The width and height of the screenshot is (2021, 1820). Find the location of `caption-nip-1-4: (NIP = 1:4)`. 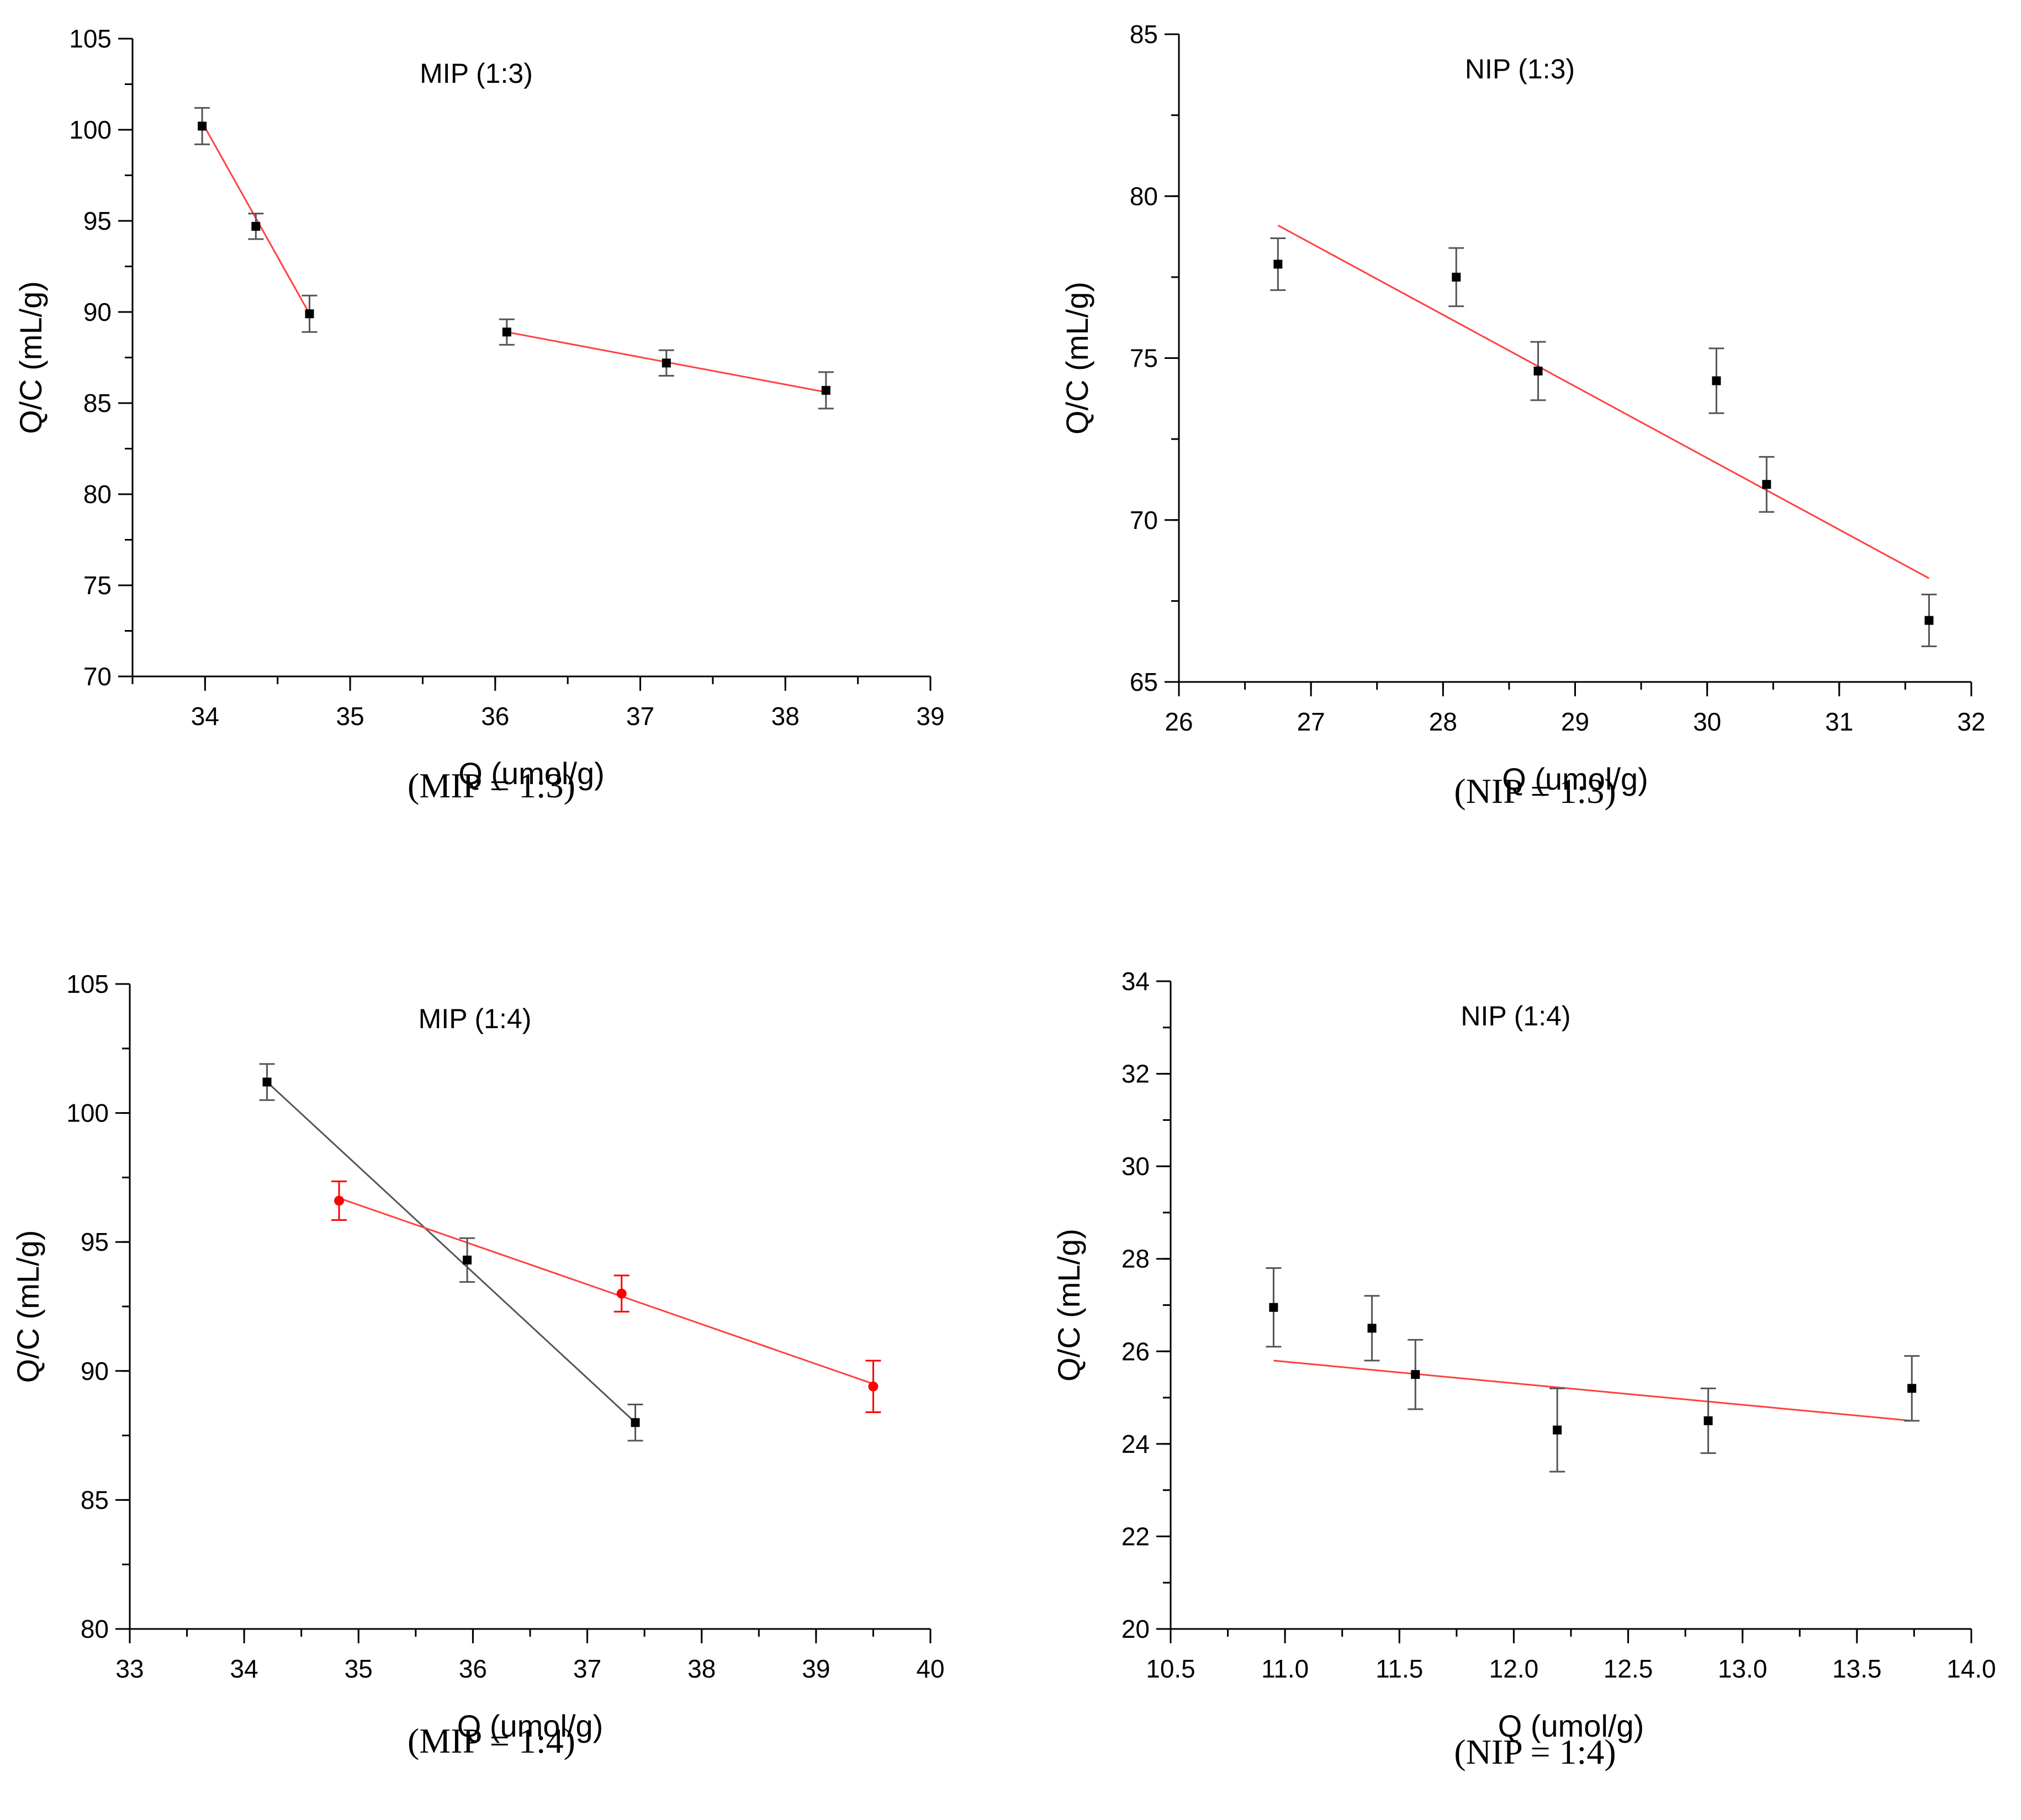

caption-nip-1-4: (NIP = 1:4) is located at coordinates (1535, 1751).